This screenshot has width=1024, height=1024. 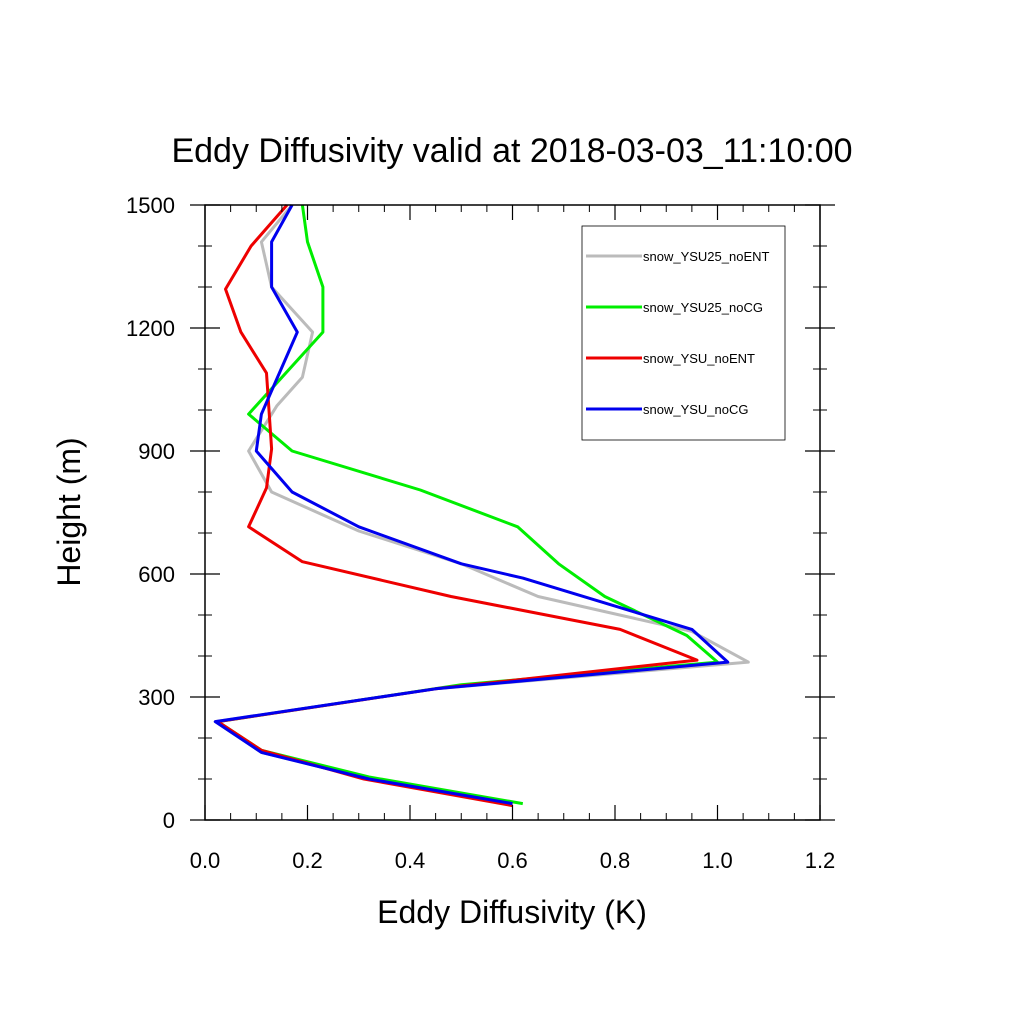 What do you see at coordinates (820, 860) in the screenshot?
I see `x-tick-label: 1.2` at bounding box center [820, 860].